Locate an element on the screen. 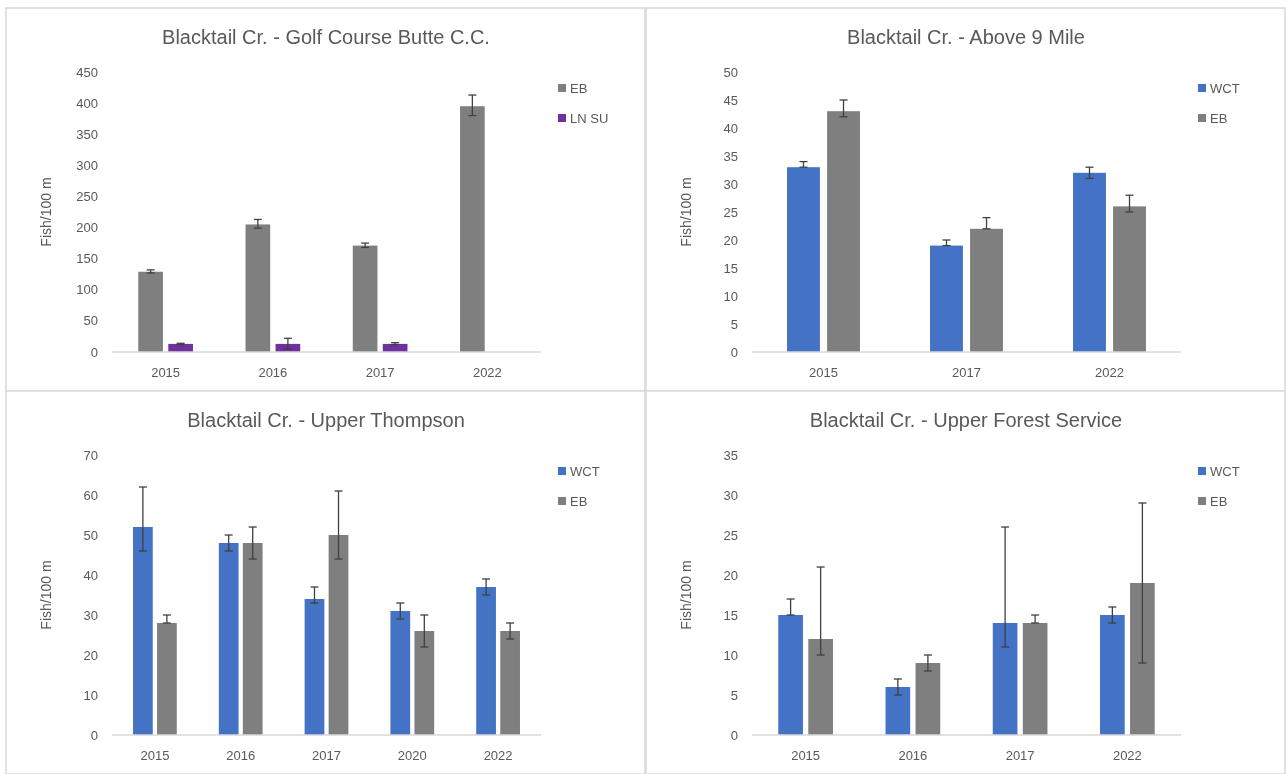 Image resolution: width=1286 pixels, height=774 pixels. x-tick-label: 2020 is located at coordinates (412, 755).